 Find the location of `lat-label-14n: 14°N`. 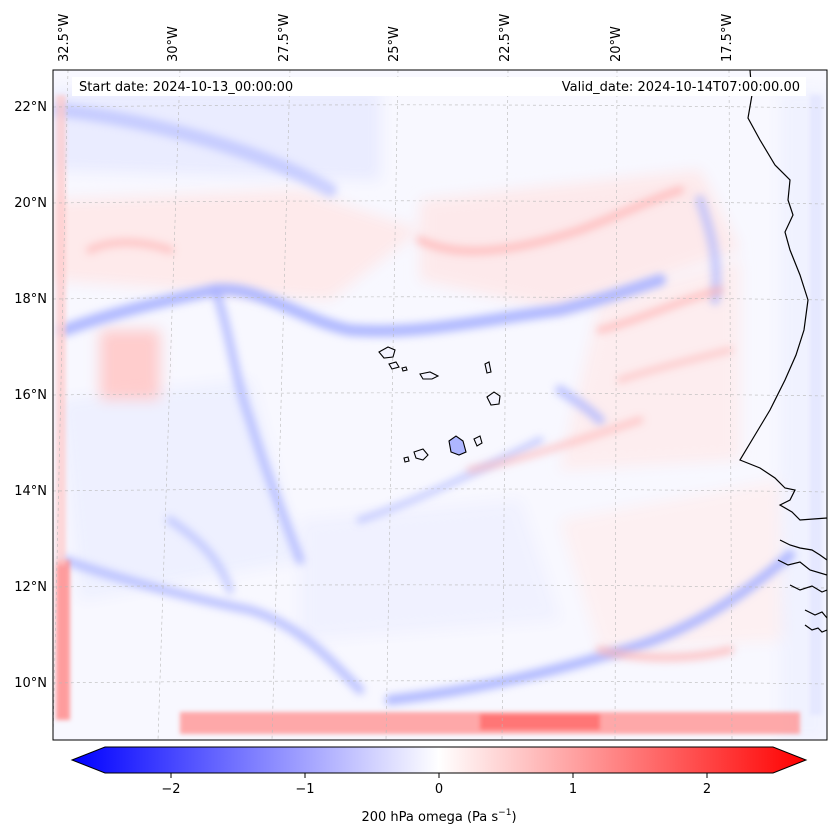

lat-label-14n: 14°N is located at coordinates (30, 491).